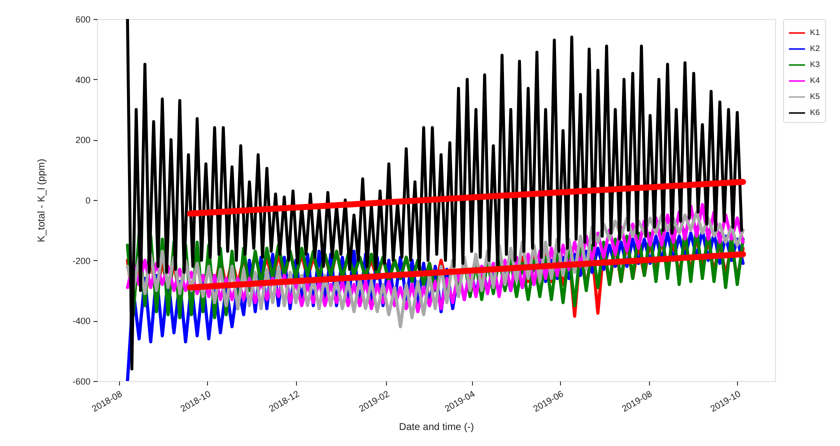 The image size is (840, 446). I want to click on x-axis-title: Date and time (-), so click(436, 427).